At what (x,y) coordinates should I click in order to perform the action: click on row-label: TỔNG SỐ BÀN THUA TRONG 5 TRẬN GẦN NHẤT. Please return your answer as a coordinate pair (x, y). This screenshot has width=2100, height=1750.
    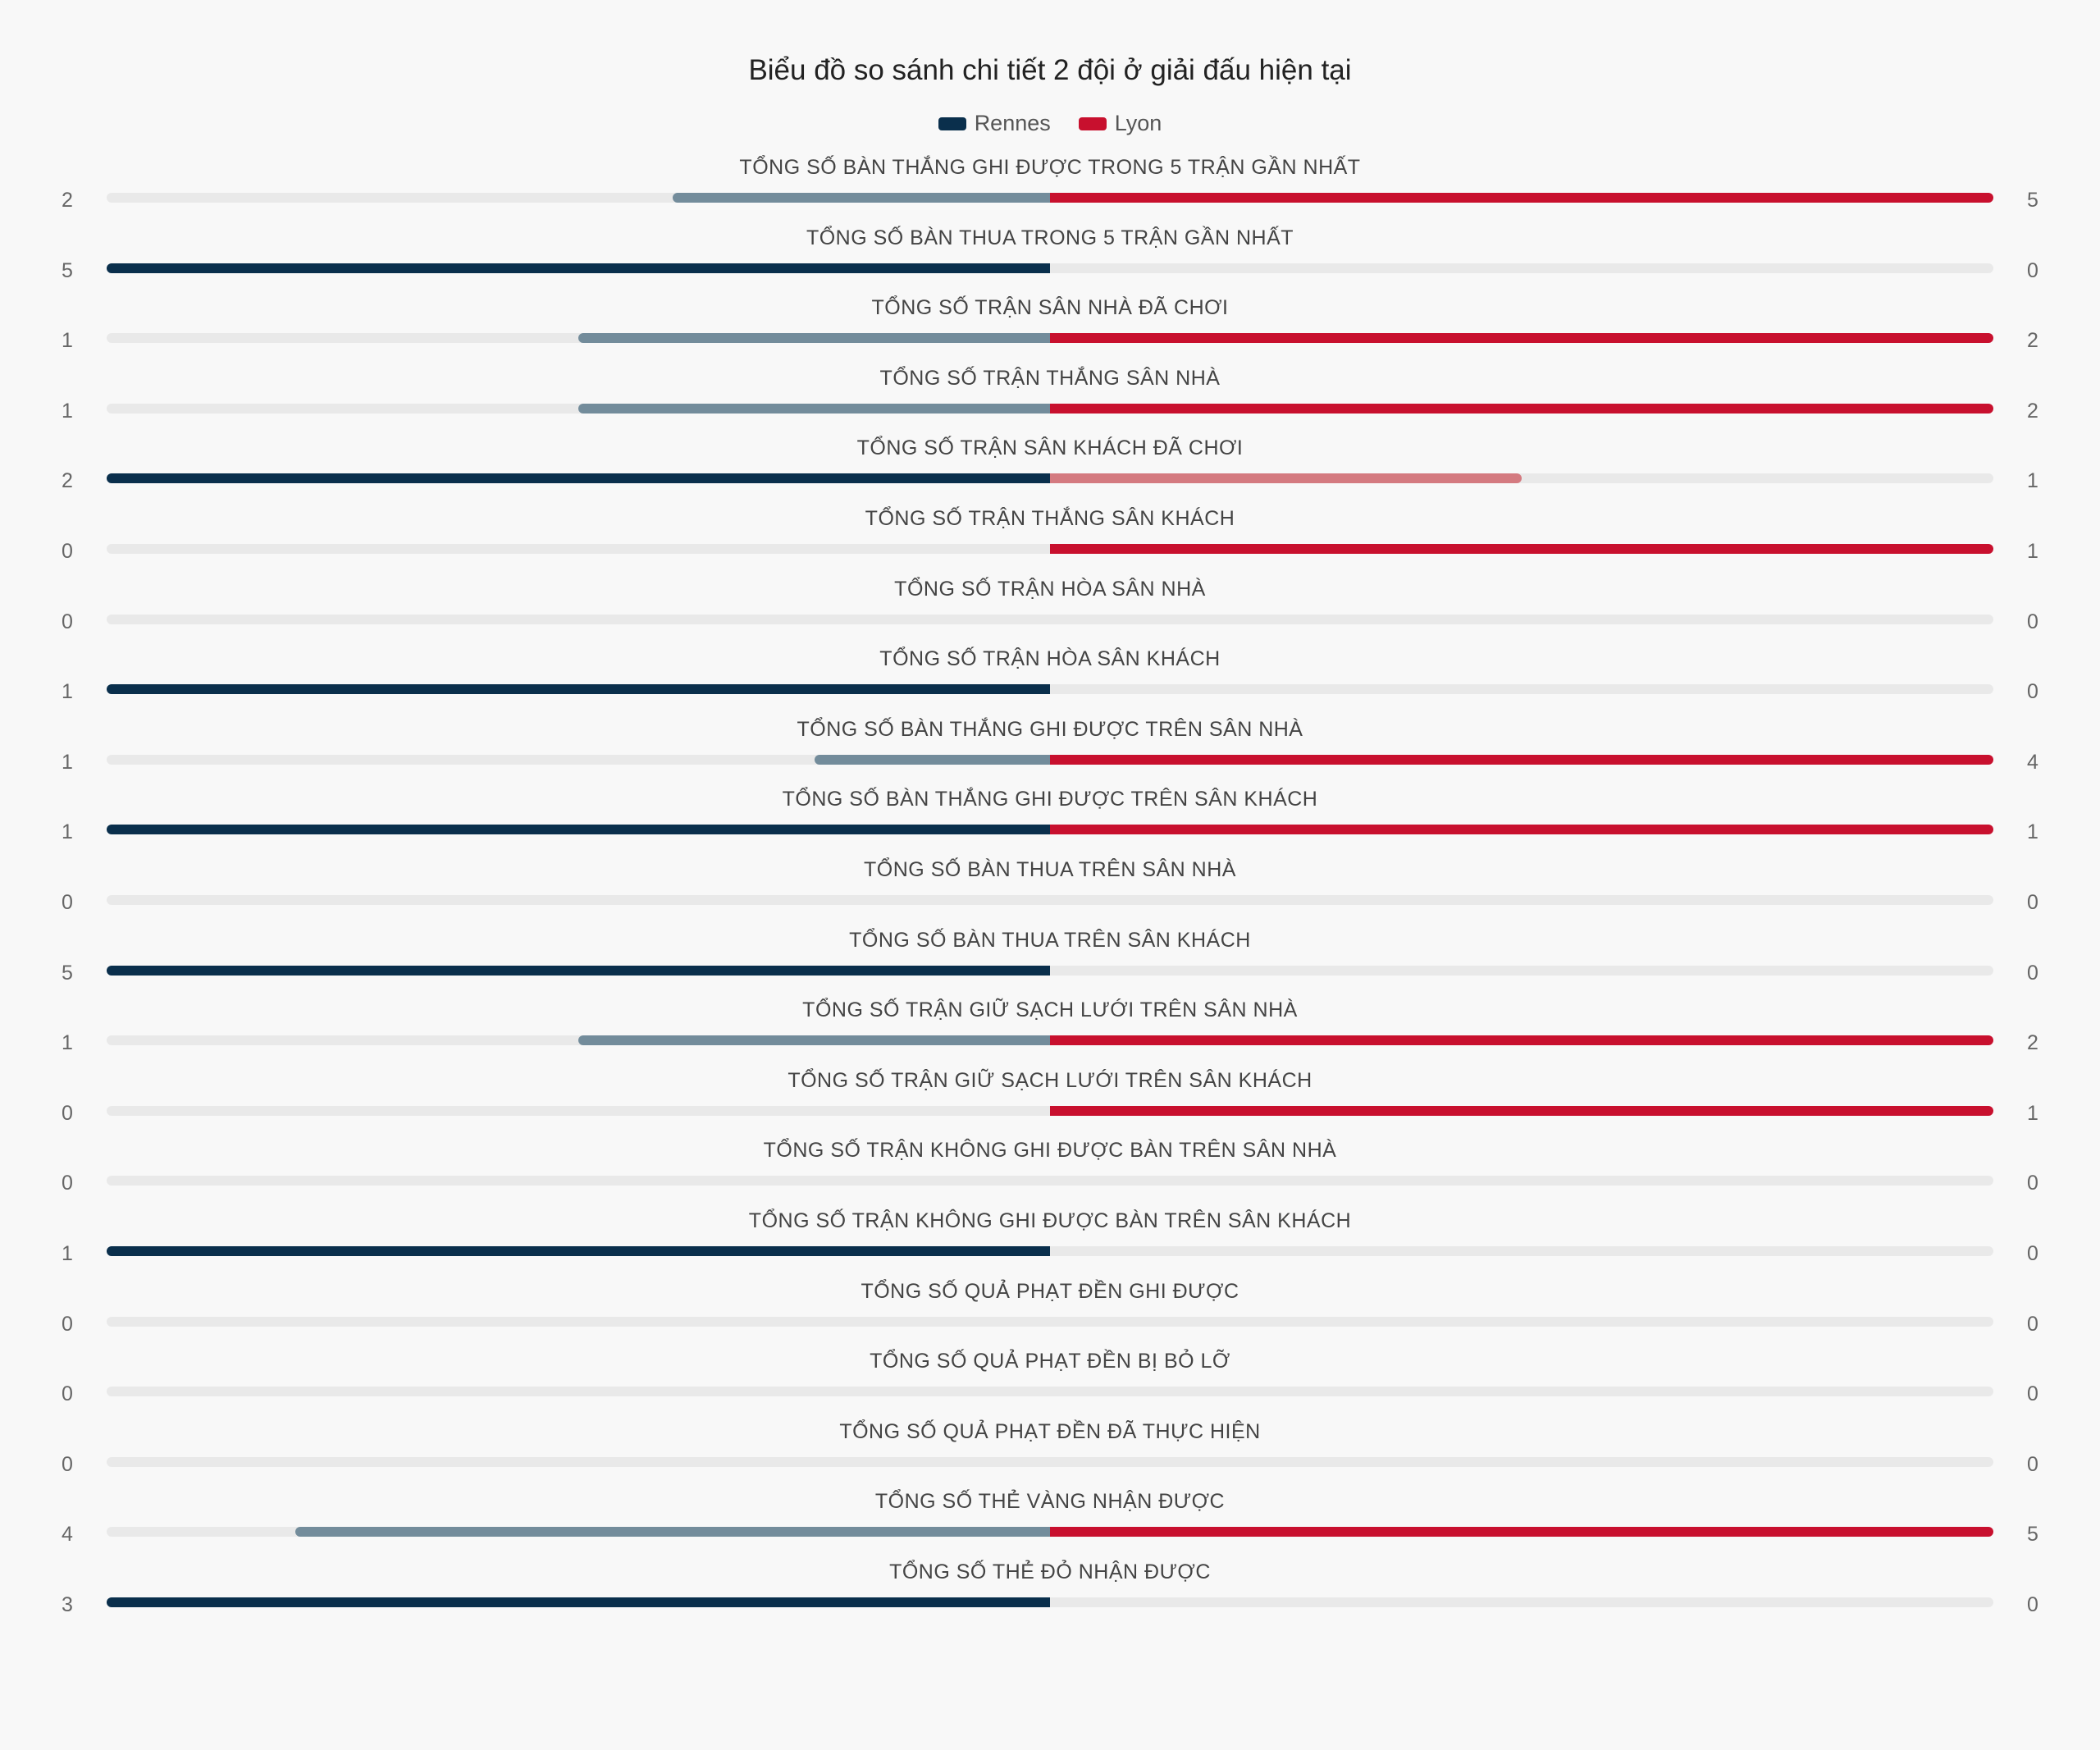
    Looking at the image, I should click on (1050, 237).